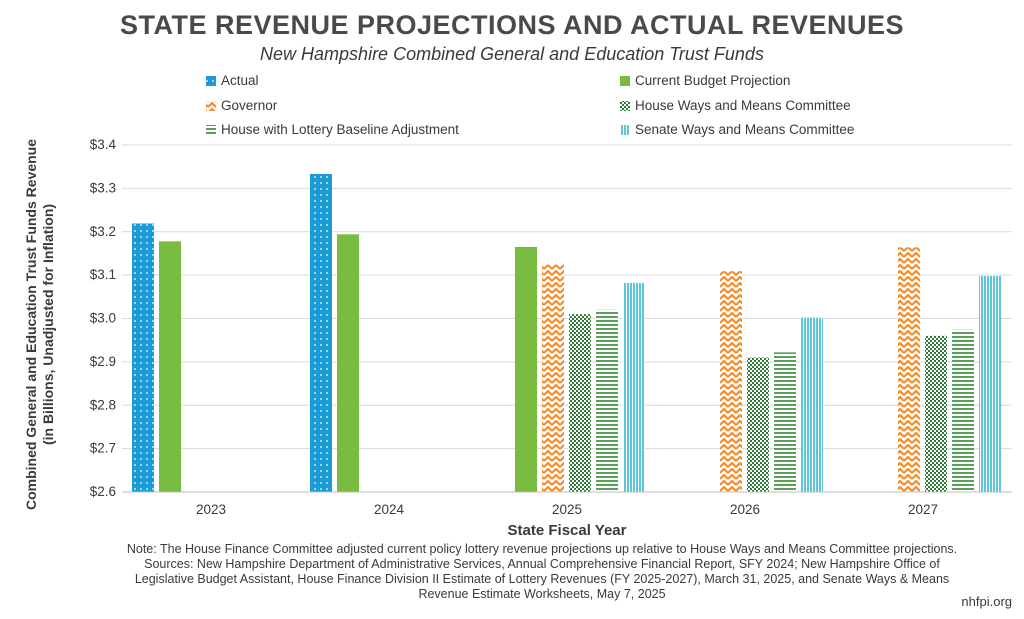  I want to click on x-tick-label: 2025, so click(567, 509).